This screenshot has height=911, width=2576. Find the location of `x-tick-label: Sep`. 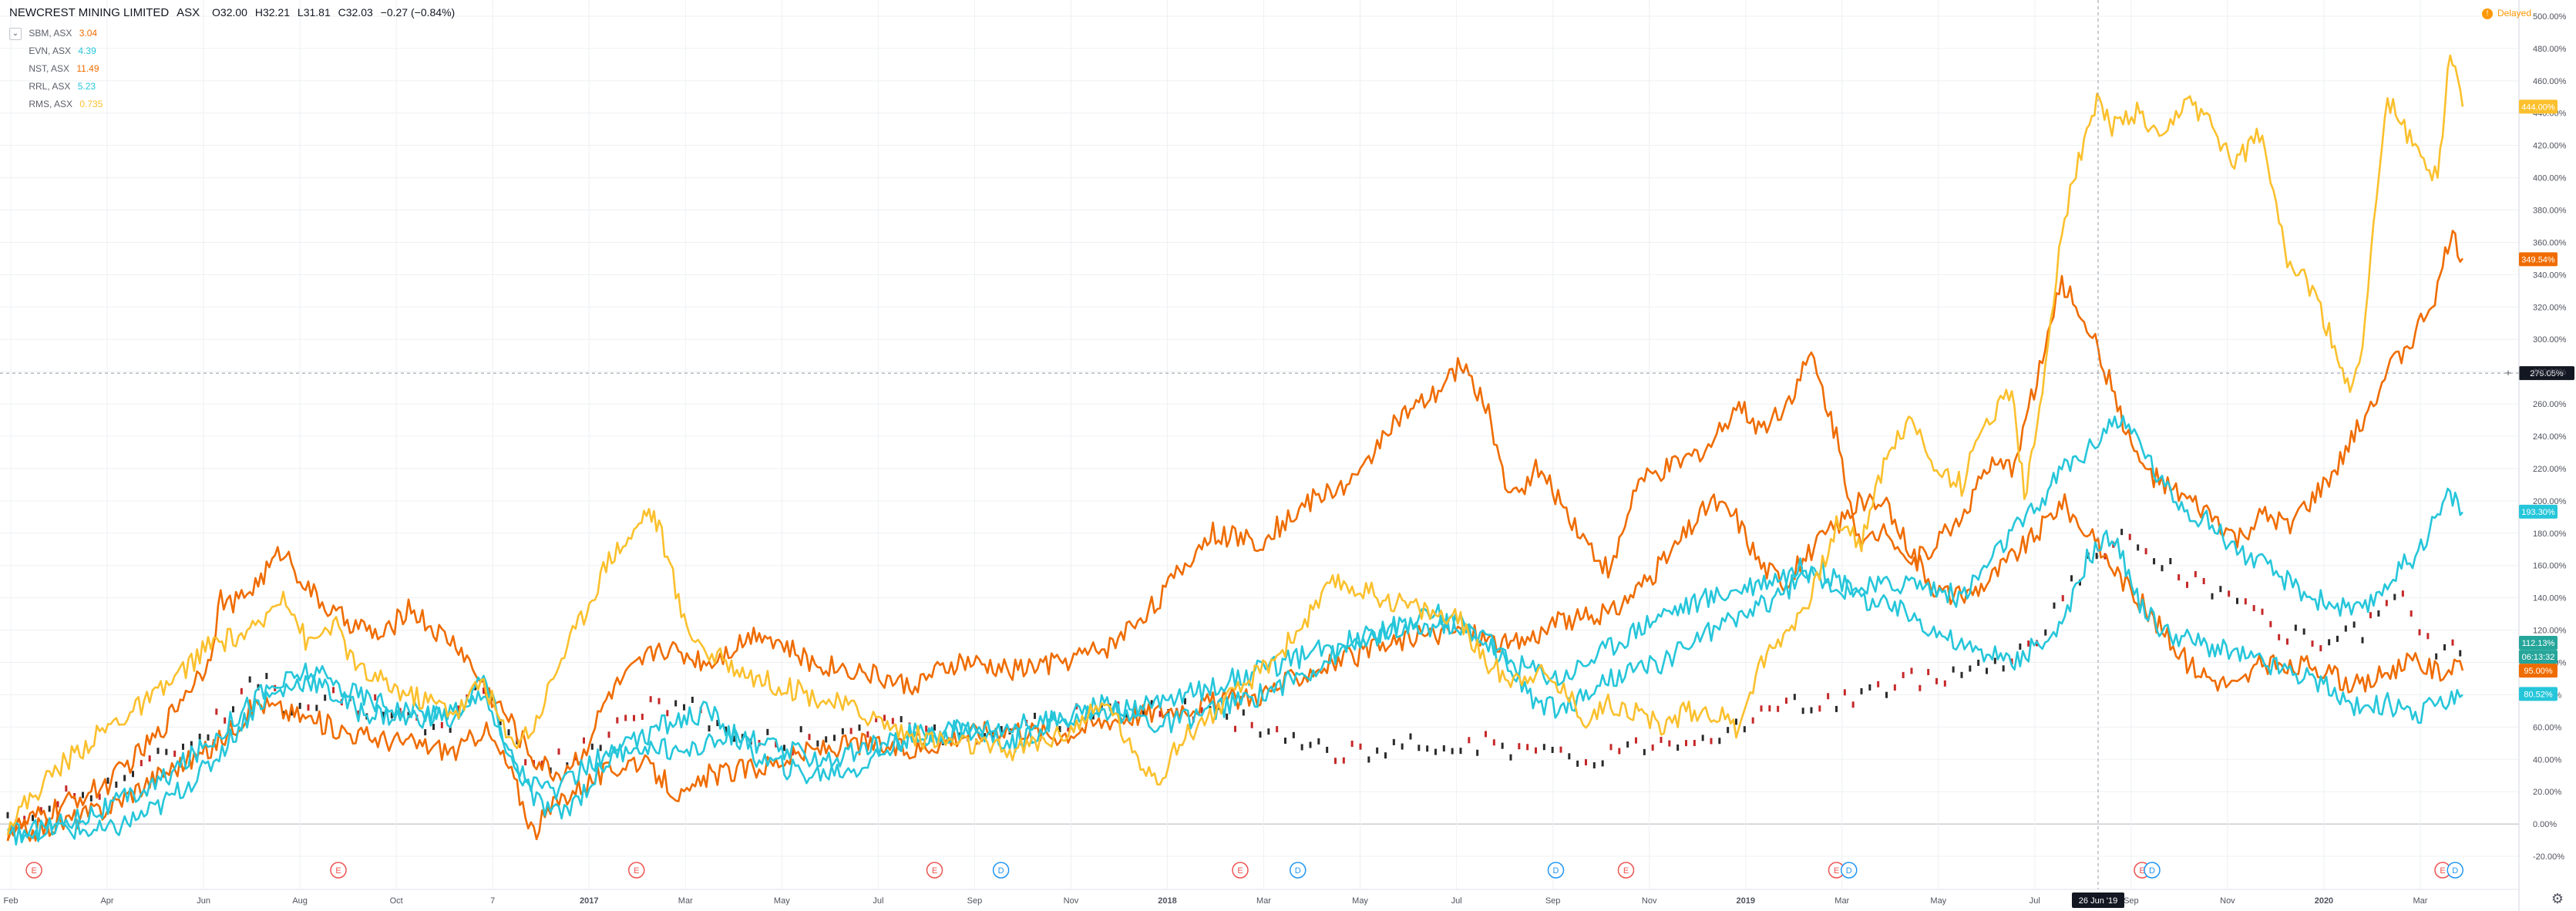

x-tick-label: Sep is located at coordinates (2131, 901).